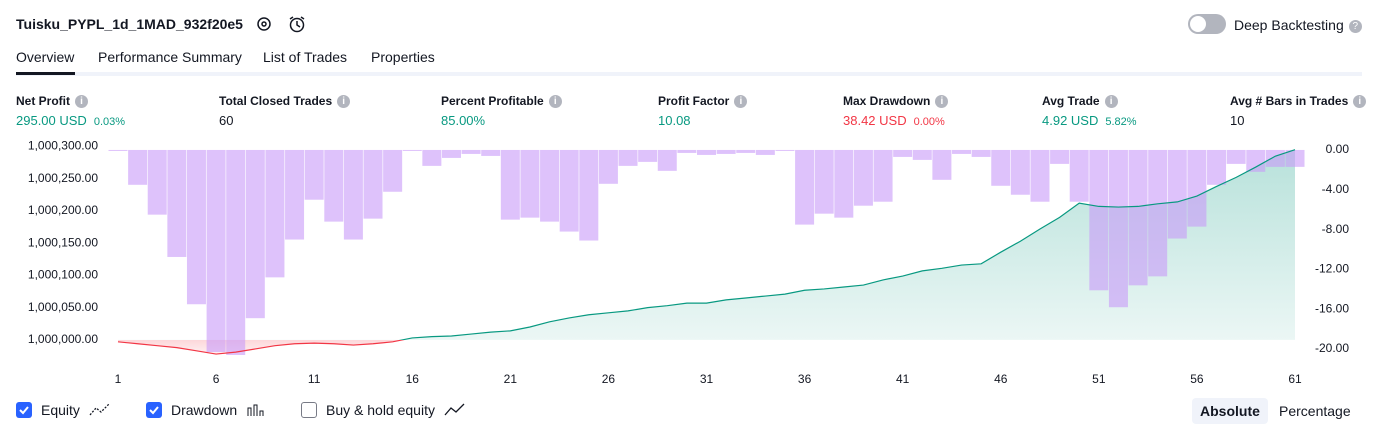  What do you see at coordinates (1355, 26) in the screenshot?
I see `info-icon: ?` at bounding box center [1355, 26].